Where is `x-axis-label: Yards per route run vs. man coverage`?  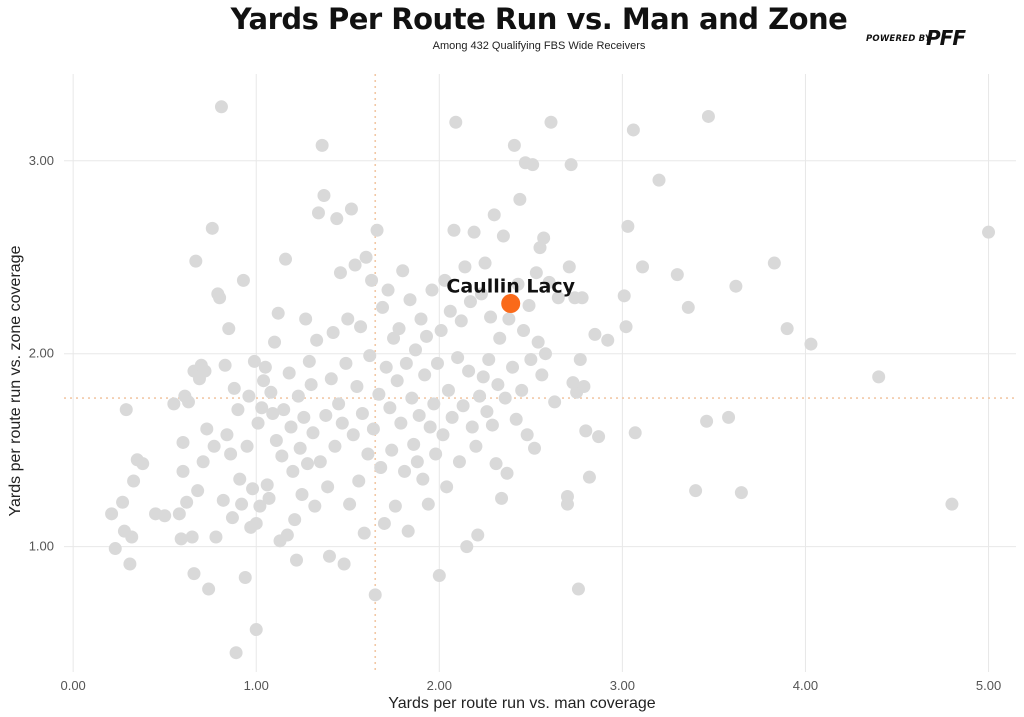 x-axis-label: Yards per route run vs. man coverage is located at coordinates (521, 703).